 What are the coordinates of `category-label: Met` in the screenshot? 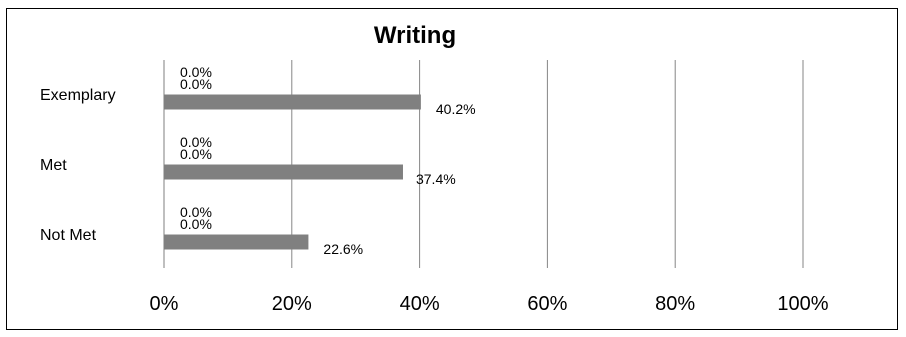 It's located at (53, 165).